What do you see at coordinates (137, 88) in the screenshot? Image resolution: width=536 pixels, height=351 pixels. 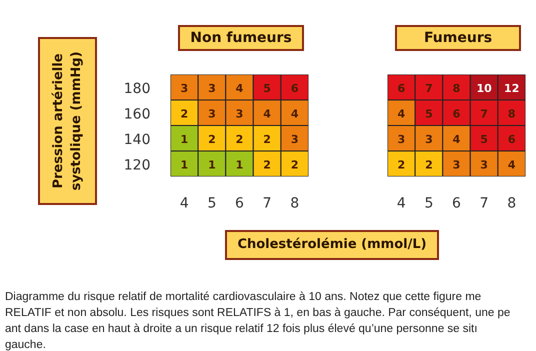 I see `y-tick-label: 180` at bounding box center [137, 88].